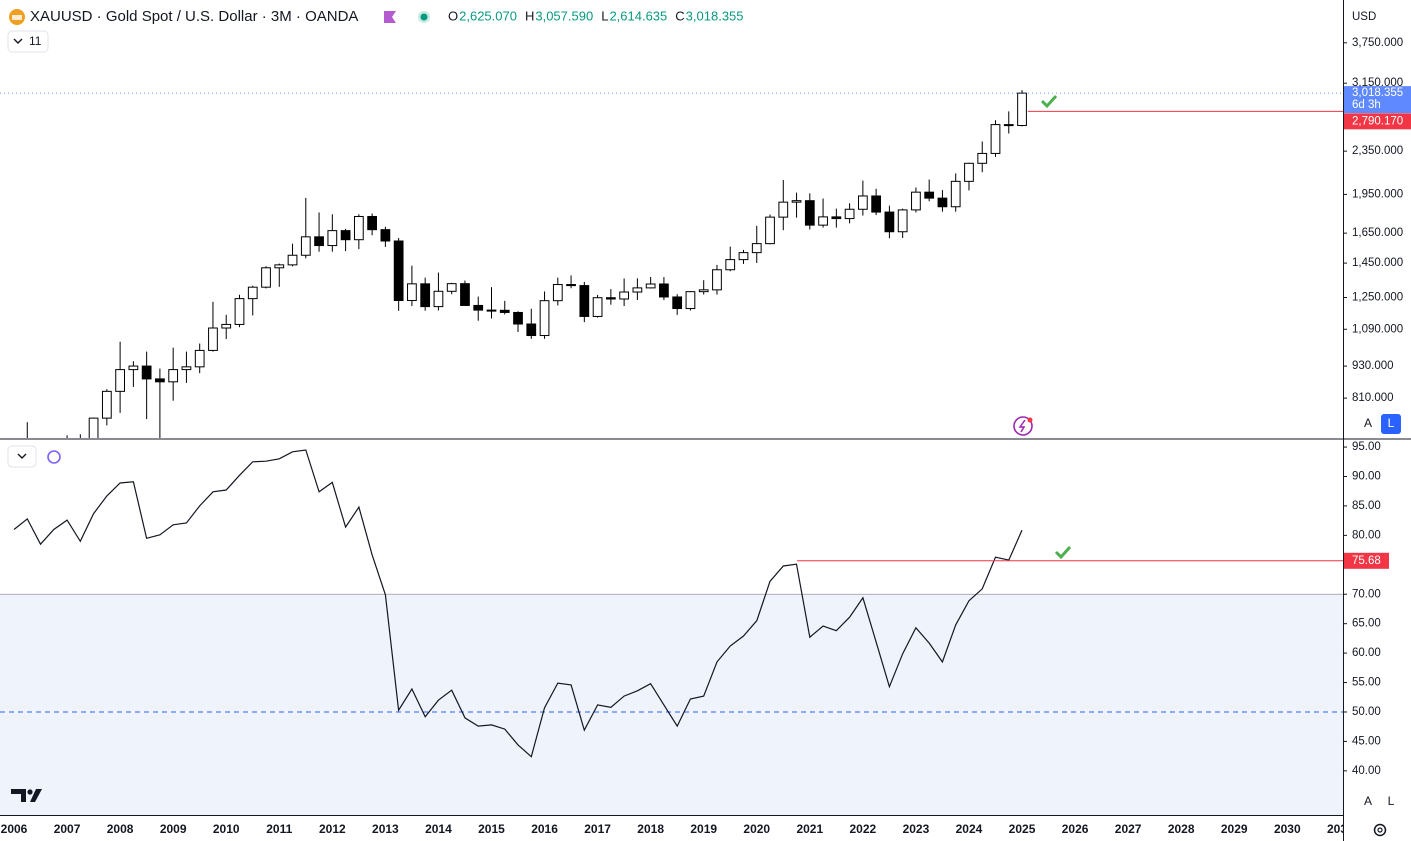  Describe the element at coordinates (1373, 366) in the screenshot. I see `y-tick-label: 930.000` at that location.